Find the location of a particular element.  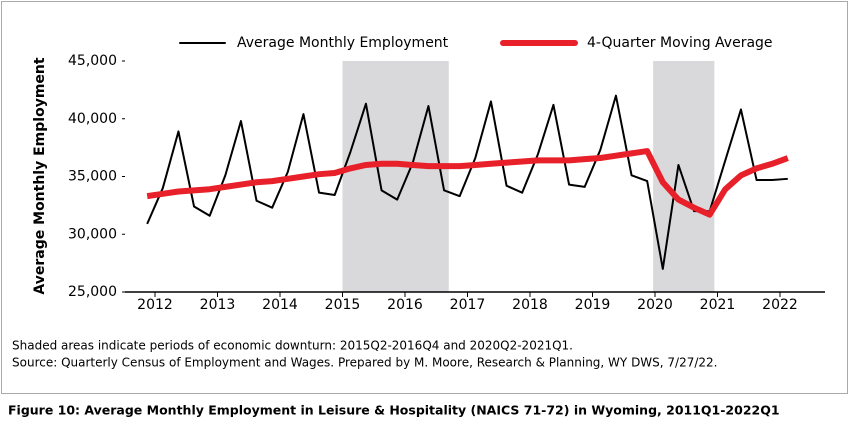

x-tick-label: 2014 is located at coordinates (280, 305).